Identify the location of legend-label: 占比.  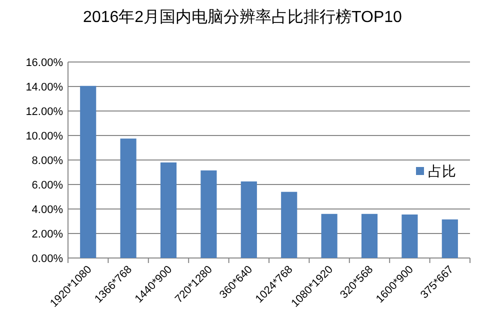
(442, 171).